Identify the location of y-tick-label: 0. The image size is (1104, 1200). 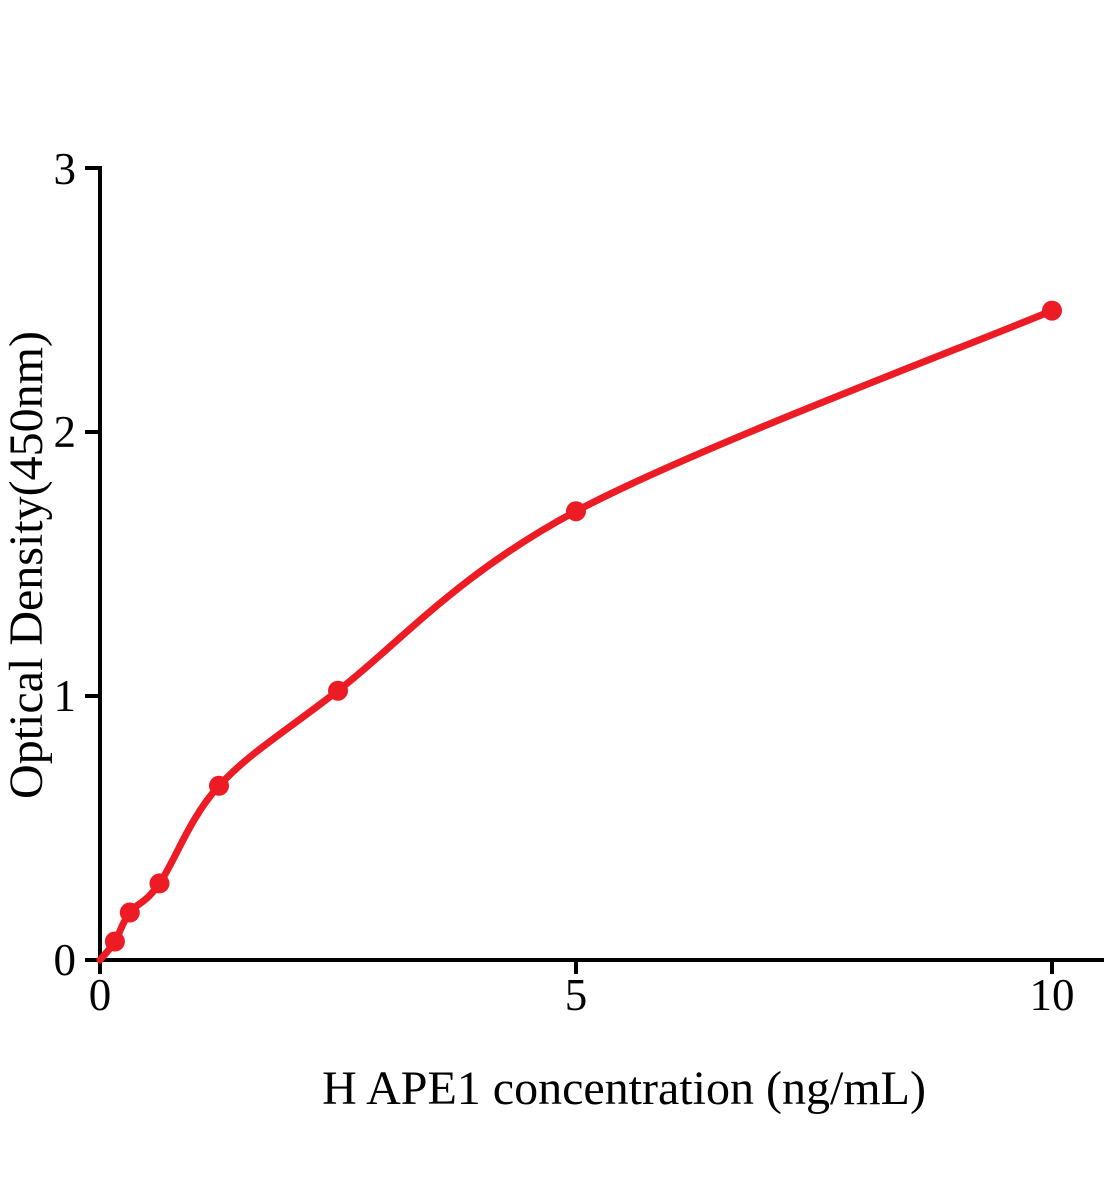
(65, 960).